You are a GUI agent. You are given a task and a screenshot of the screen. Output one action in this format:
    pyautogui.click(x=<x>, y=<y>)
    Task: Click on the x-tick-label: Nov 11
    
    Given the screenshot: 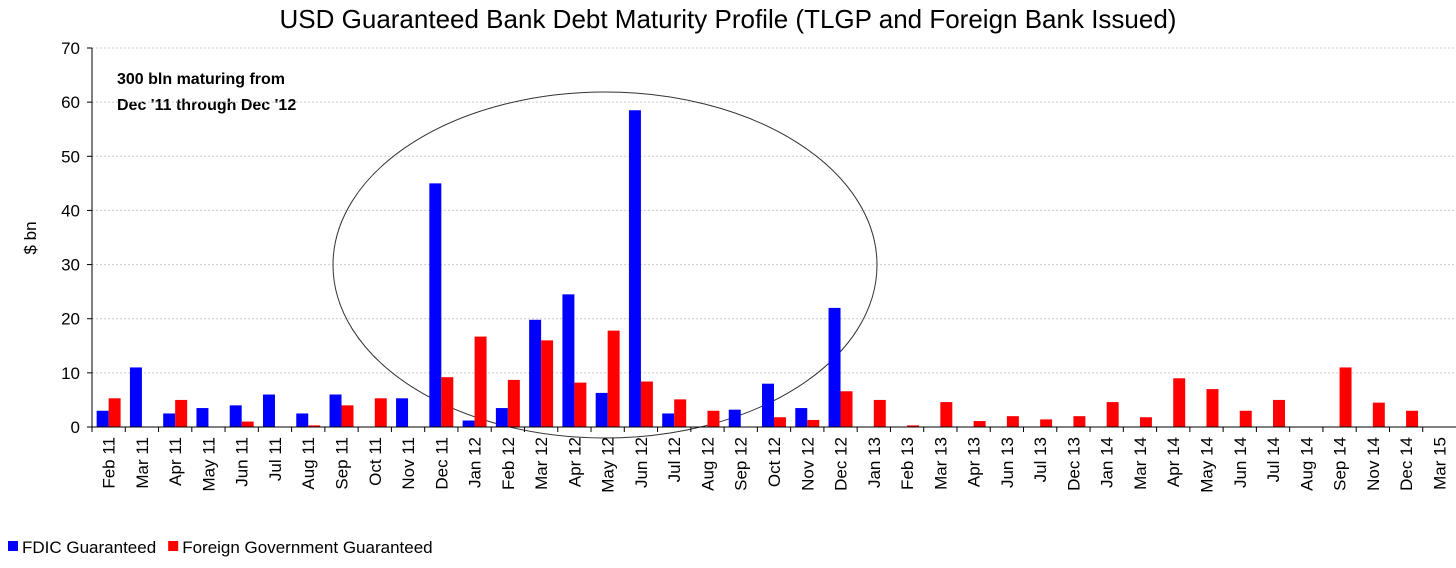 What is the action you would take?
    pyautogui.click(x=408, y=463)
    